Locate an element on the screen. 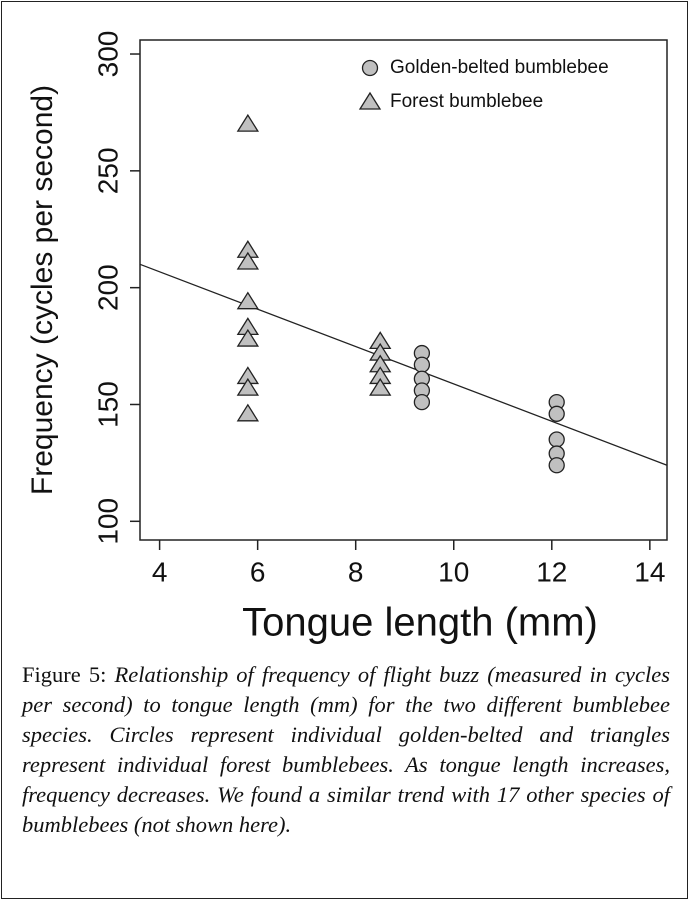 This screenshot has height=903, width=697. legend-label: Golden-belted bumblebee is located at coordinates (499, 67).